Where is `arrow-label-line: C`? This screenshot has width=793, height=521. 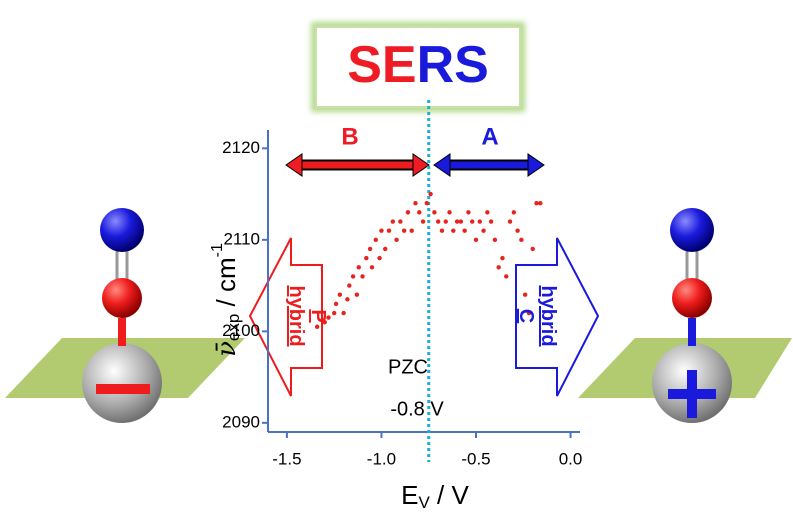 arrow-label-line: C is located at coordinates (526, 316).